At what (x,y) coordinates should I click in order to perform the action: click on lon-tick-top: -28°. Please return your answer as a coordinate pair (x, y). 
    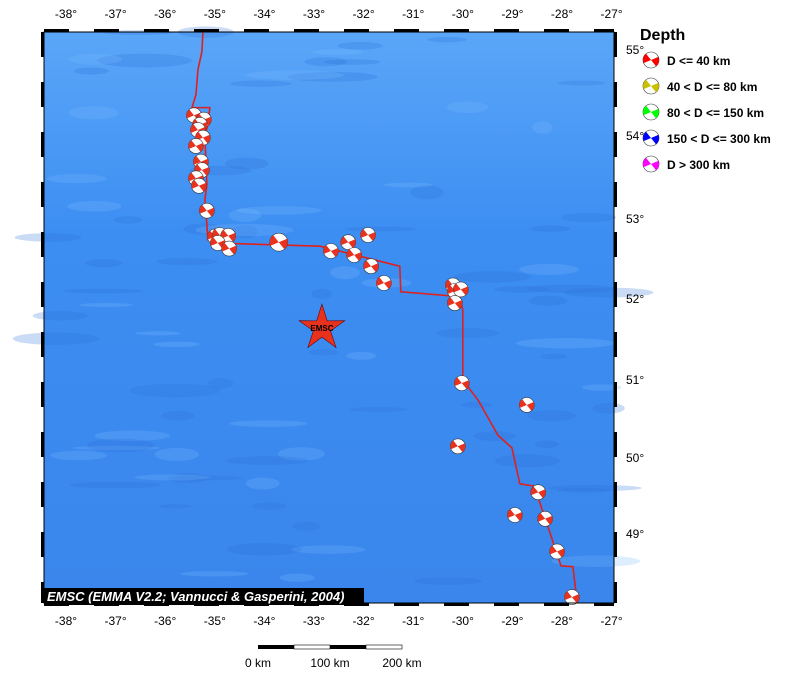
    Looking at the image, I should click on (562, 14).